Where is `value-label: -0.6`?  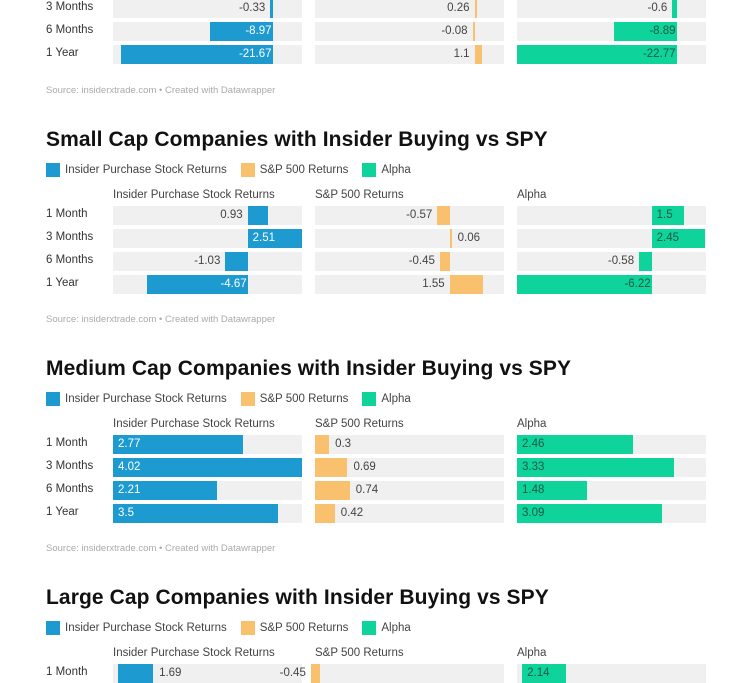
value-label: -0.6 is located at coordinates (657, 8).